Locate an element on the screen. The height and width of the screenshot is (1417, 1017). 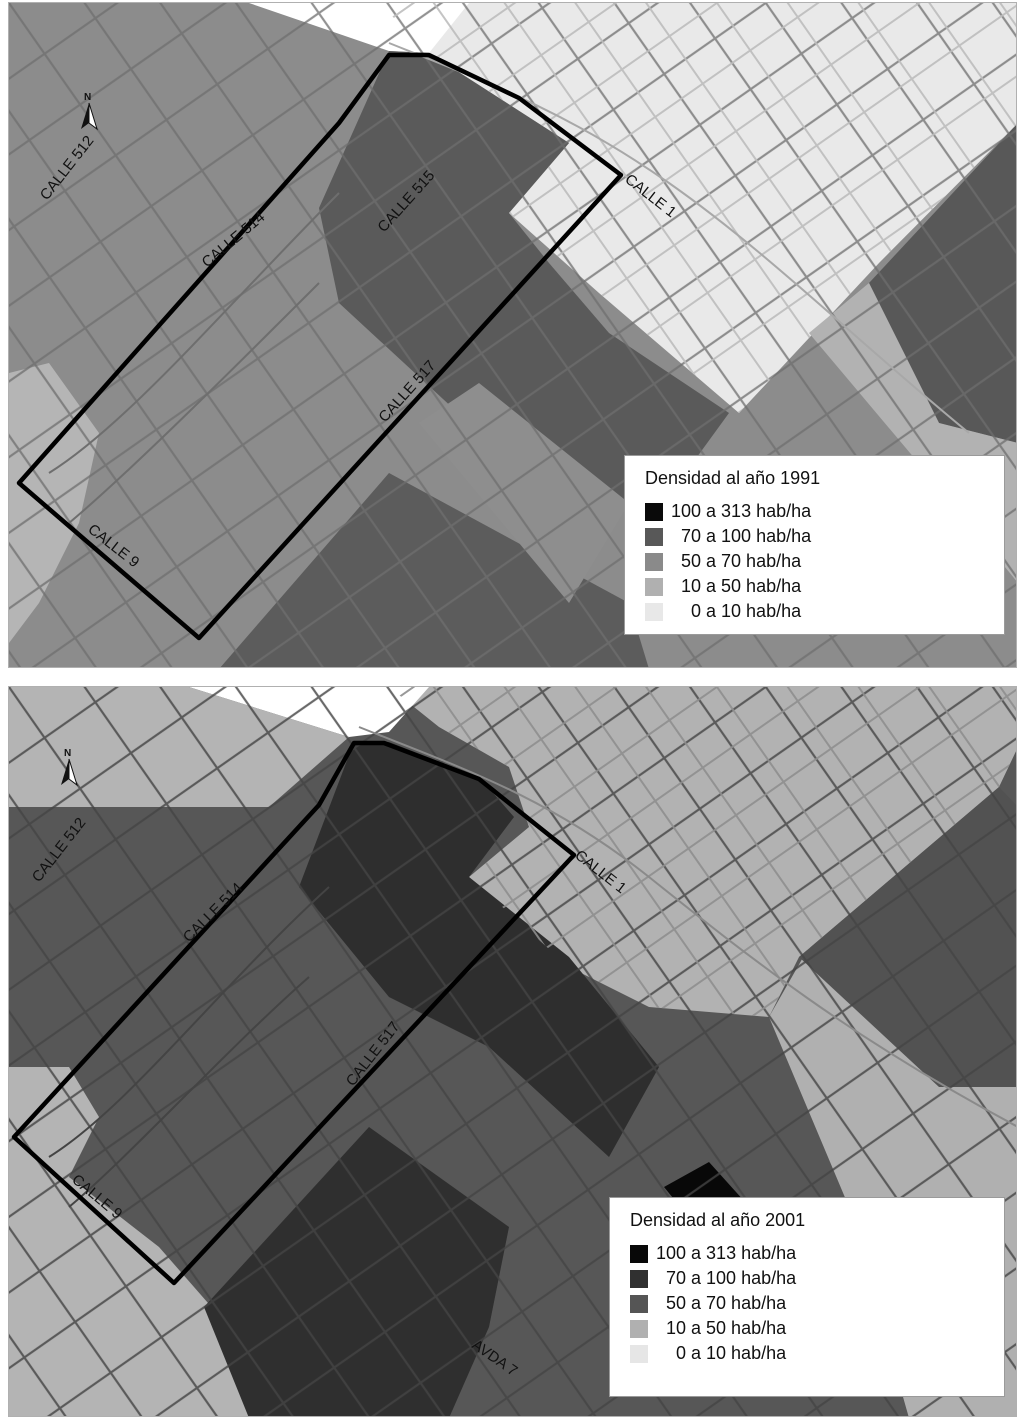
legend-title: Densidad al año 1991 is located at coordinates (733, 478).